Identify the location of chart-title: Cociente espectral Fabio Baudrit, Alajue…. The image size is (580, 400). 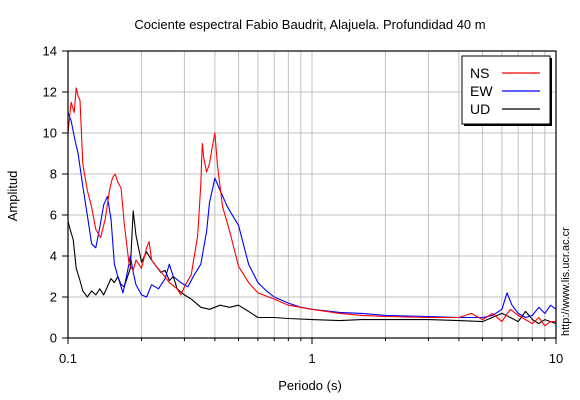
(309, 24).